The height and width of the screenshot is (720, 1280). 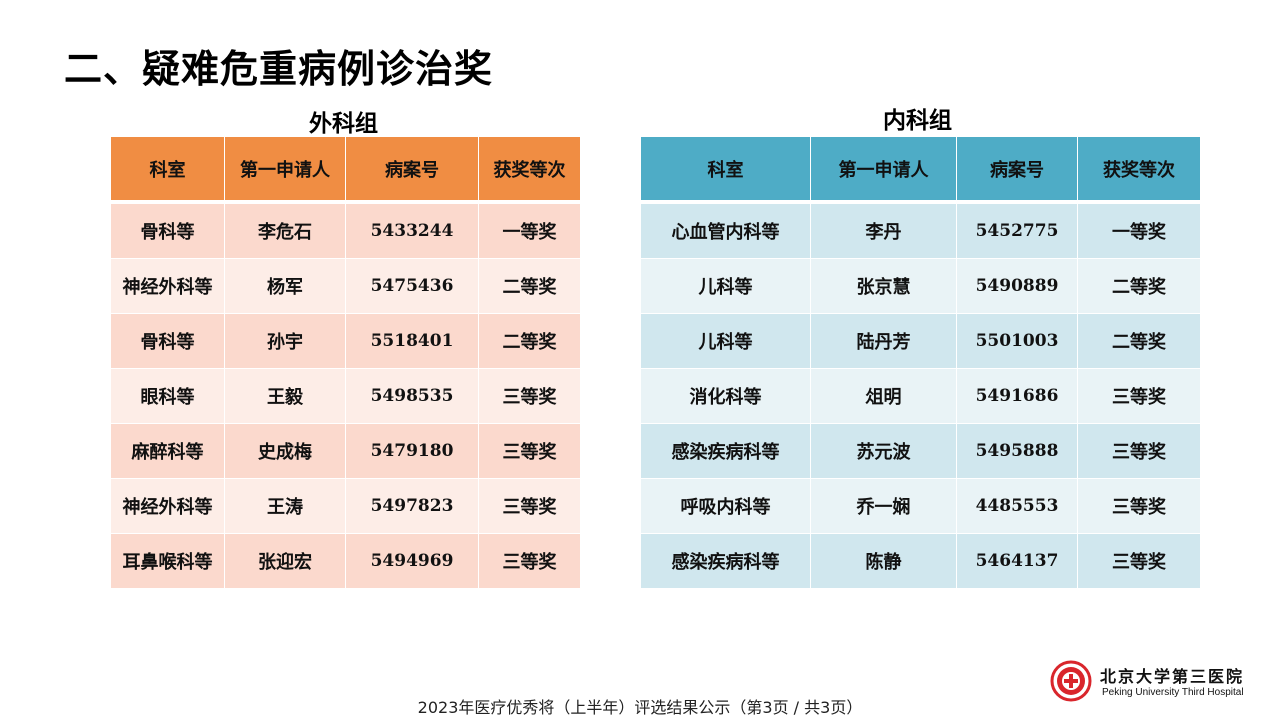 What do you see at coordinates (285, 506) in the screenshot?
I see `applicant-cell: 王涛` at bounding box center [285, 506].